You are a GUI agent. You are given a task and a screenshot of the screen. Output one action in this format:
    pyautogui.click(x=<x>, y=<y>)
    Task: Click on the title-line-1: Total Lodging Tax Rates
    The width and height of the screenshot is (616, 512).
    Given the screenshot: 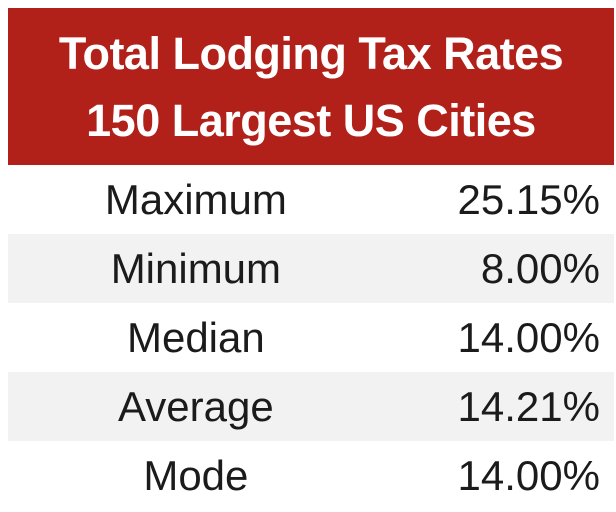 What is the action you would take?
    pyautogui.click(x=311, y=53)
    